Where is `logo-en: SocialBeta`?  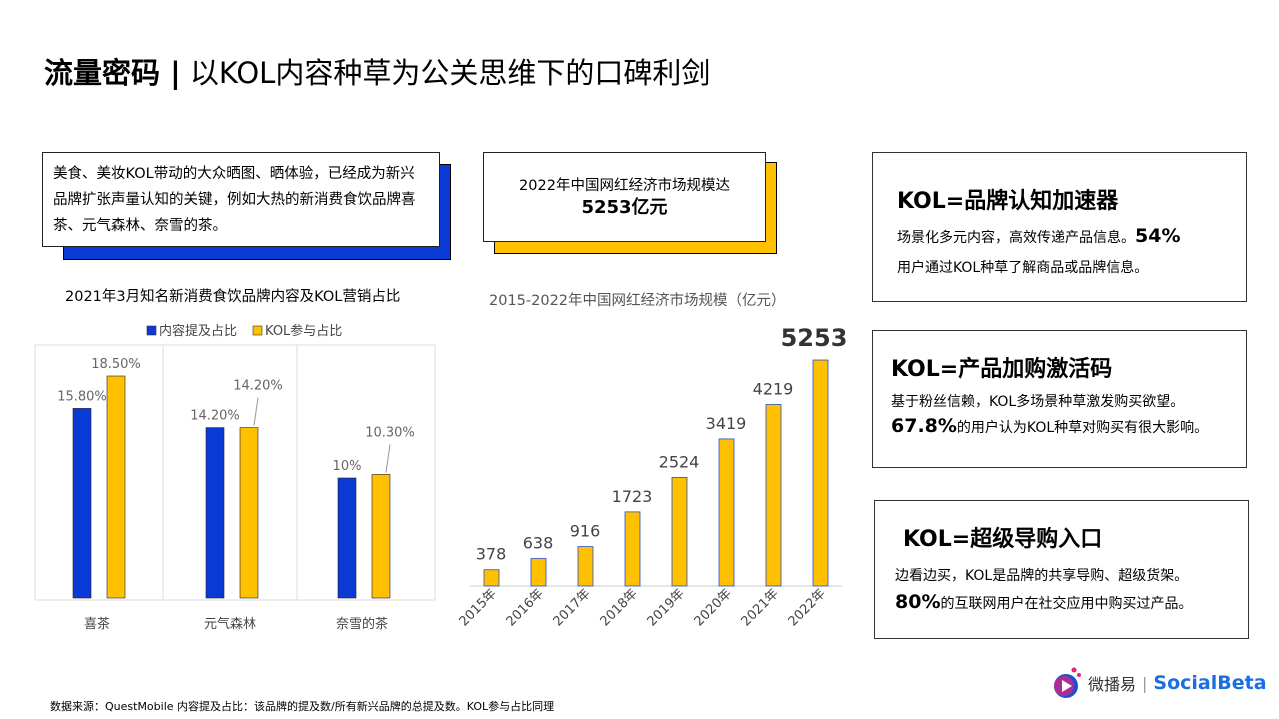
logo-en: SocialBeta is located at coordinates (1210, 683).